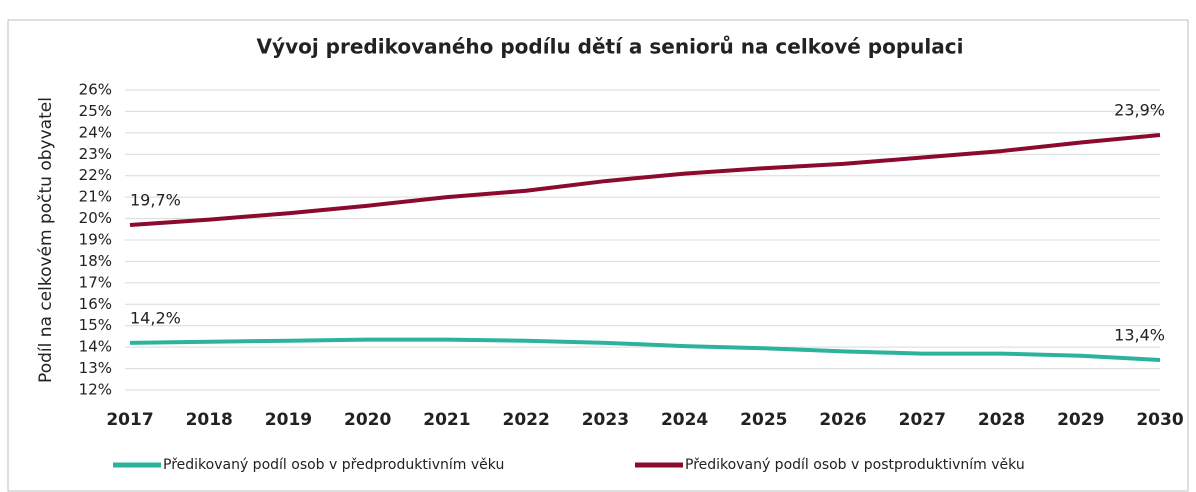  What do you see at coordinates (1001, 420) in the screenshot?
I see `x-tick-label: 2028` at bounding box center [1001, 420].